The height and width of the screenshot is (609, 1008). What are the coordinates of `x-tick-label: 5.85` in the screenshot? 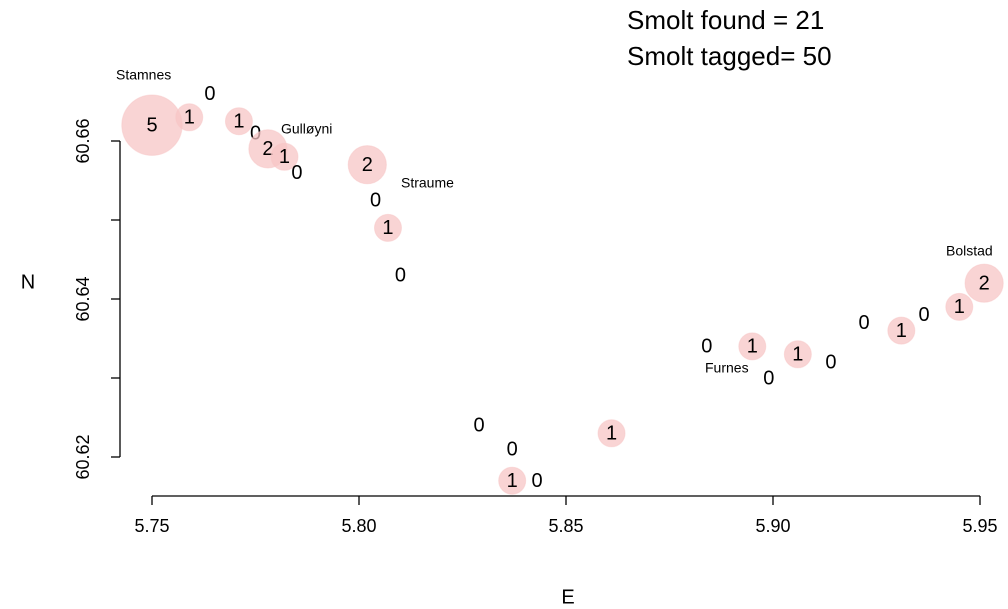 It's located at (565, 526).